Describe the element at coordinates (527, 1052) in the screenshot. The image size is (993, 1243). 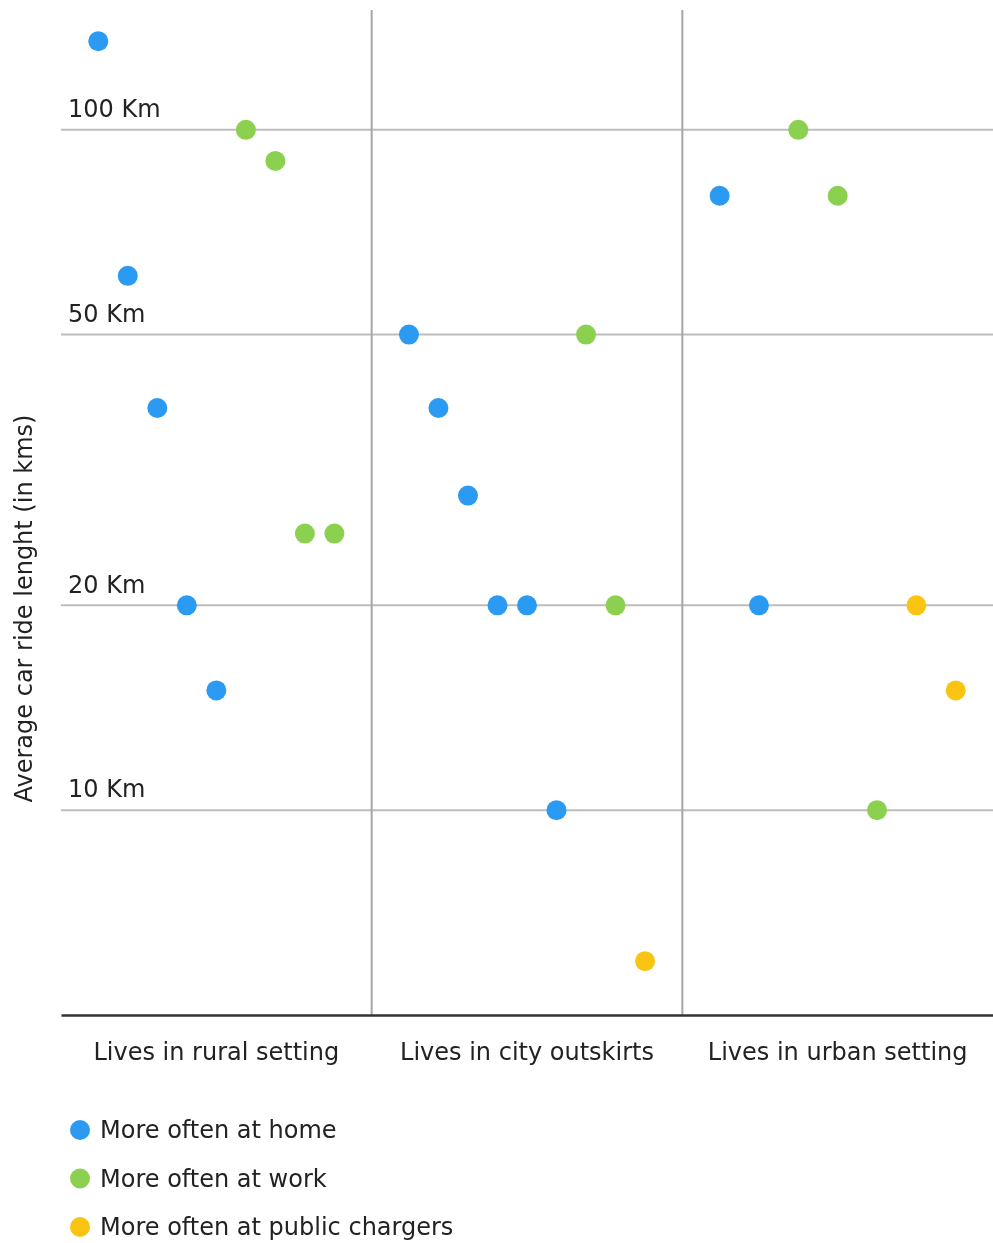
I see `x-tick-label: Lives in city outskirts` at that location.